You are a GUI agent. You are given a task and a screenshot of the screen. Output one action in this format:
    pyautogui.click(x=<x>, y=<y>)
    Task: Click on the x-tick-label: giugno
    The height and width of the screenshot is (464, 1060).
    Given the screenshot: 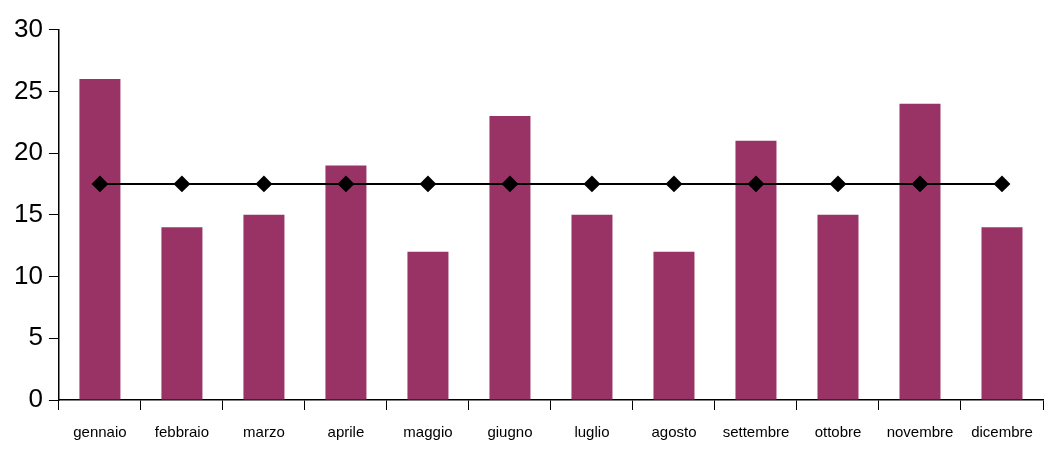 What is the action you would take?
    pyautogui.click(x=510, y=432)
    